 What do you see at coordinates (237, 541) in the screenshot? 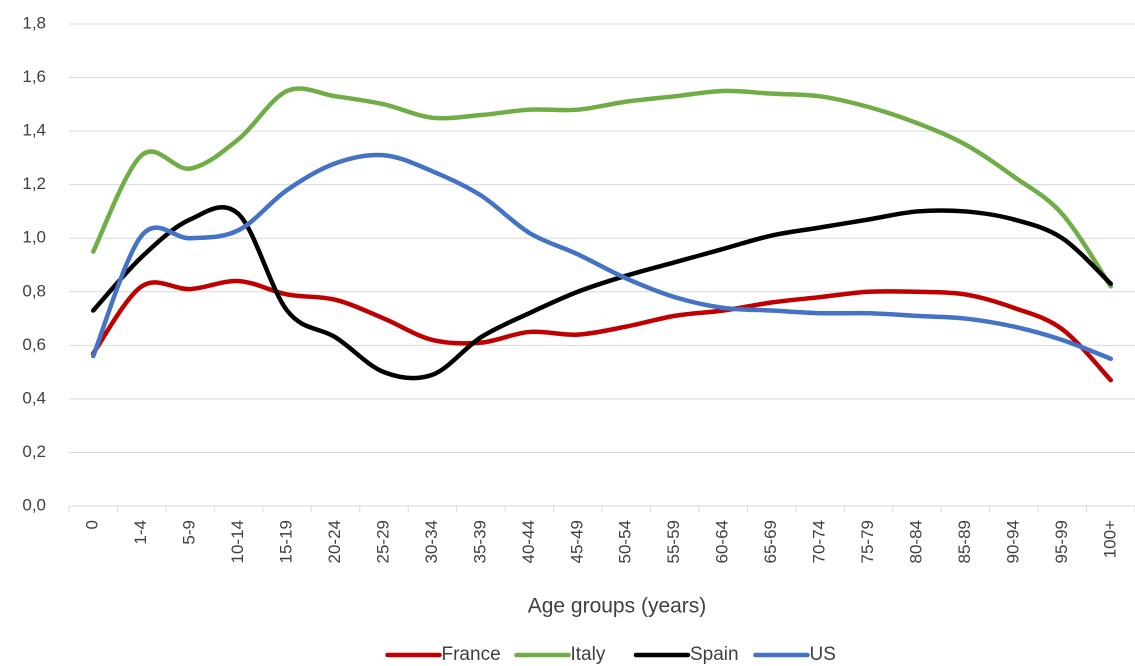
I see `x-tick-label: 10-14` at bounding box center [237, 541].